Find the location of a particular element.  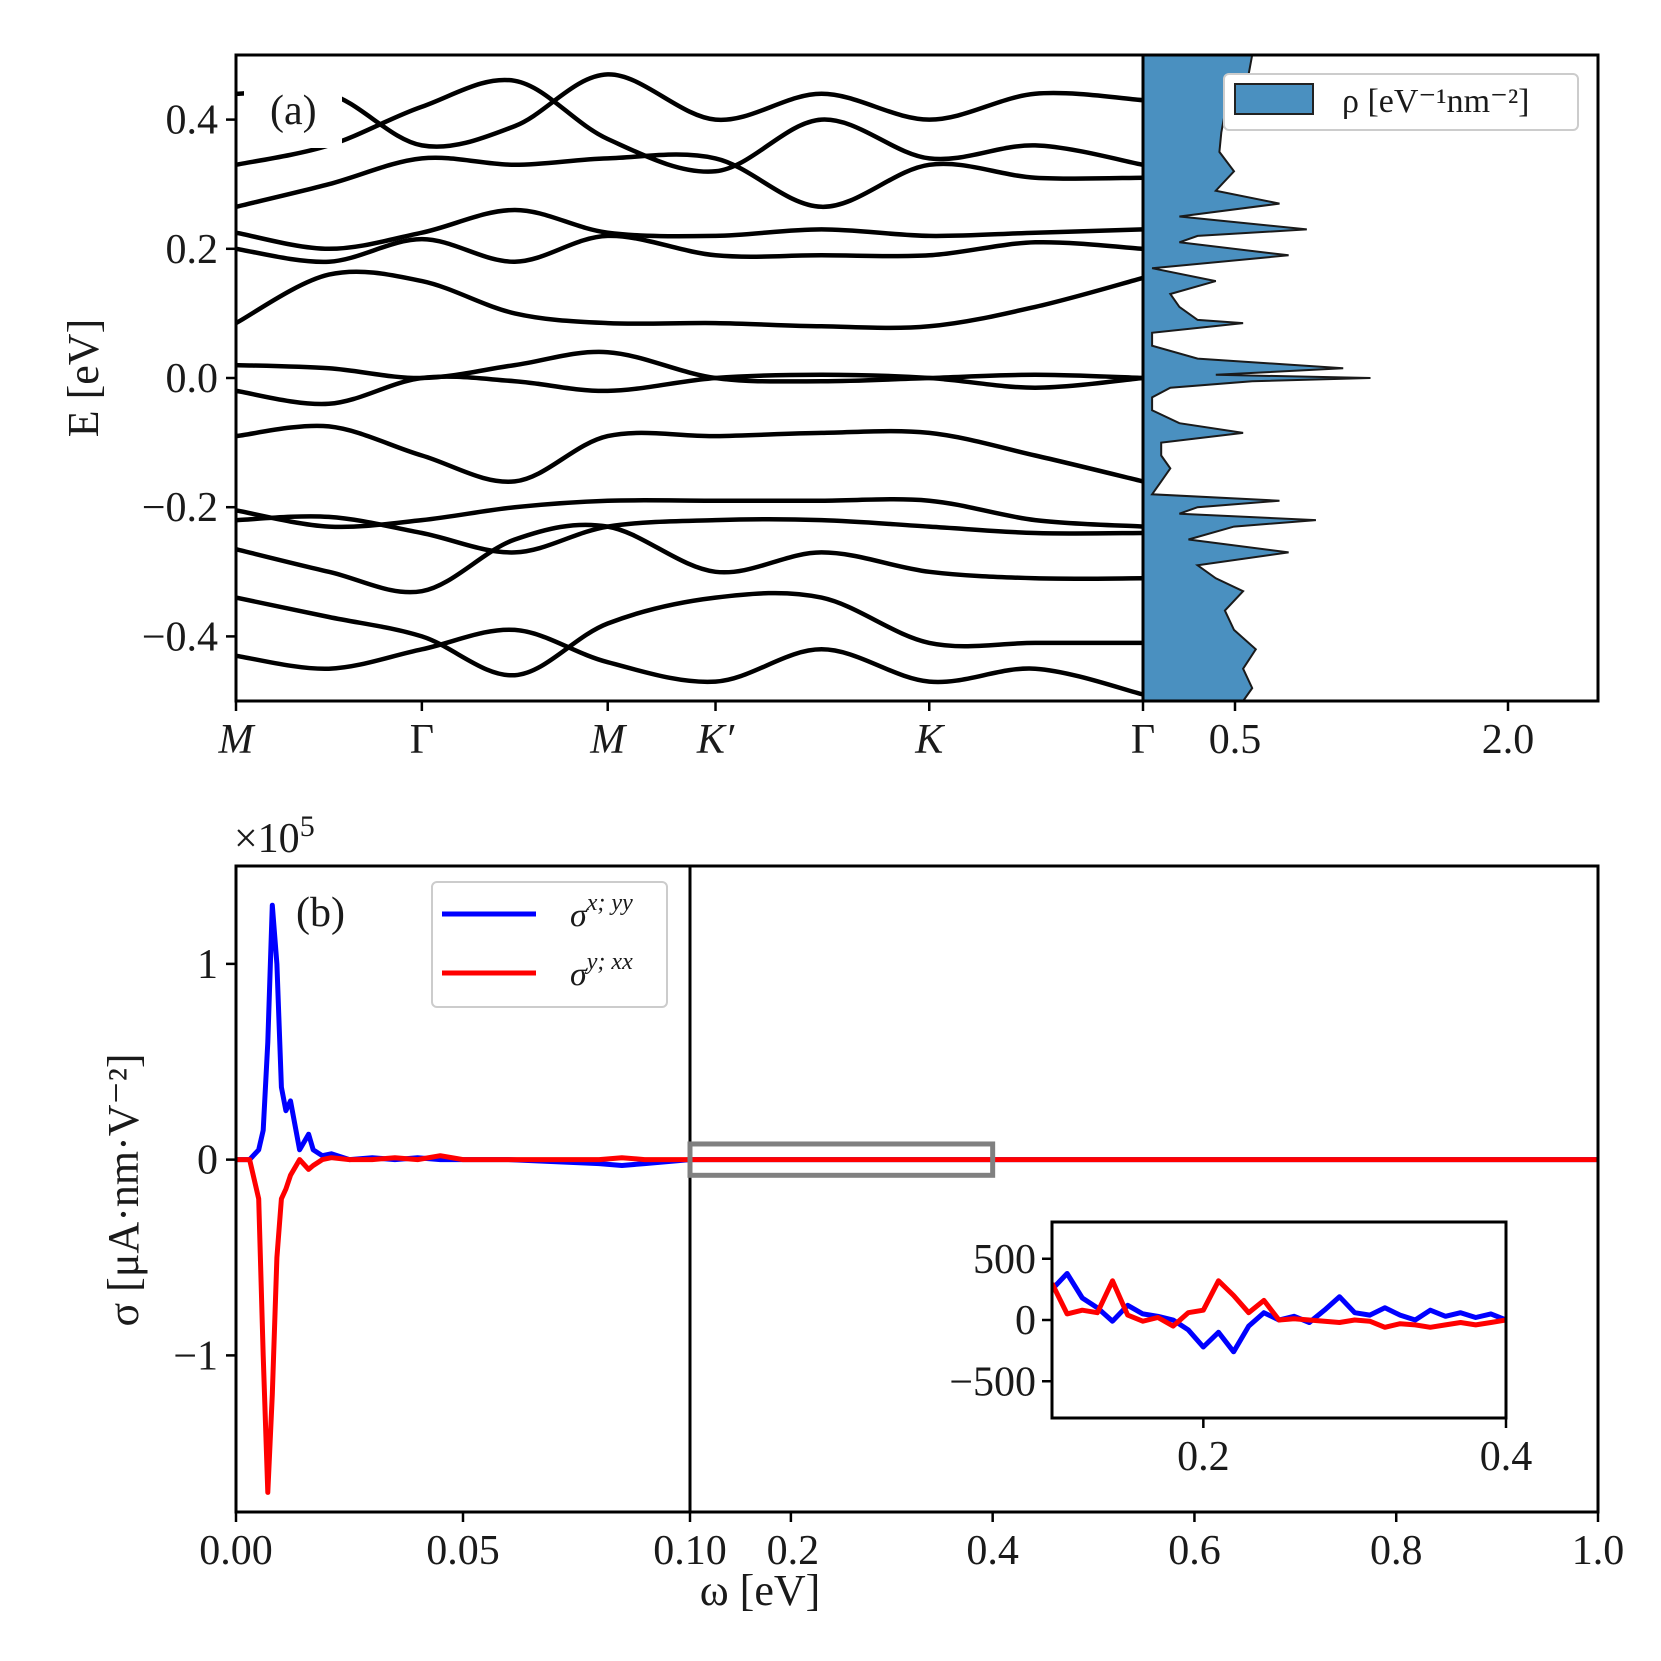

inset-xticks: 0.2 0.4 is located at coordinates (1354, 1449).